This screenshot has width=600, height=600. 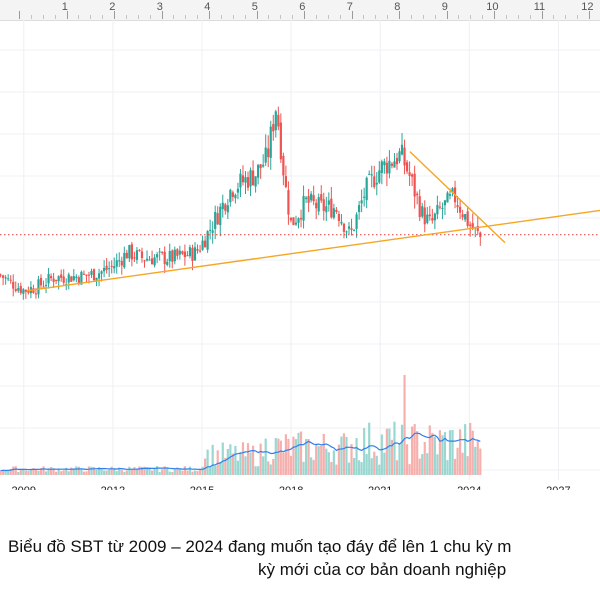 What do you see at coordinates (291, 487) in the screenshot?
I see `x-axis-tick-label: 2018` at bounding box center [291, 487].